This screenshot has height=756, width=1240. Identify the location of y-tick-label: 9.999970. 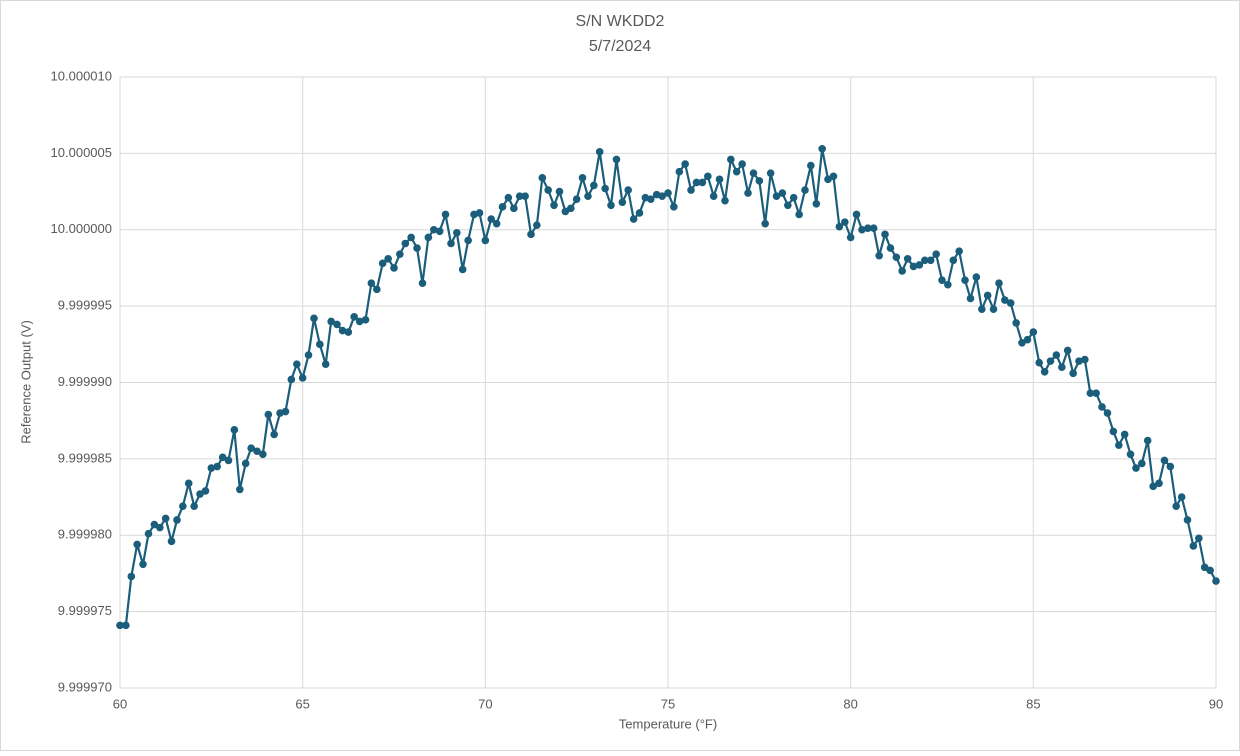
(85, 686).